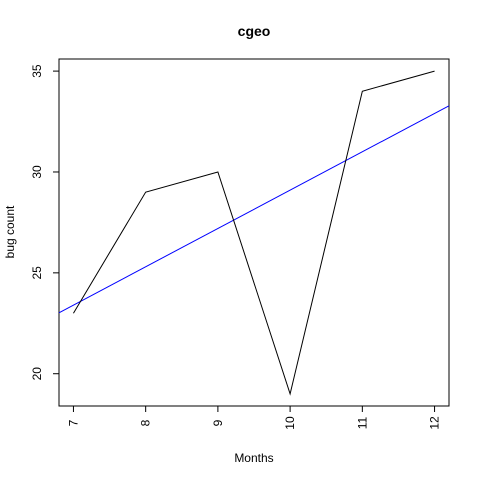  Describe the element at coordinates (253, 458) in the screenshot. I see `x-axis-title: Months` at that location.